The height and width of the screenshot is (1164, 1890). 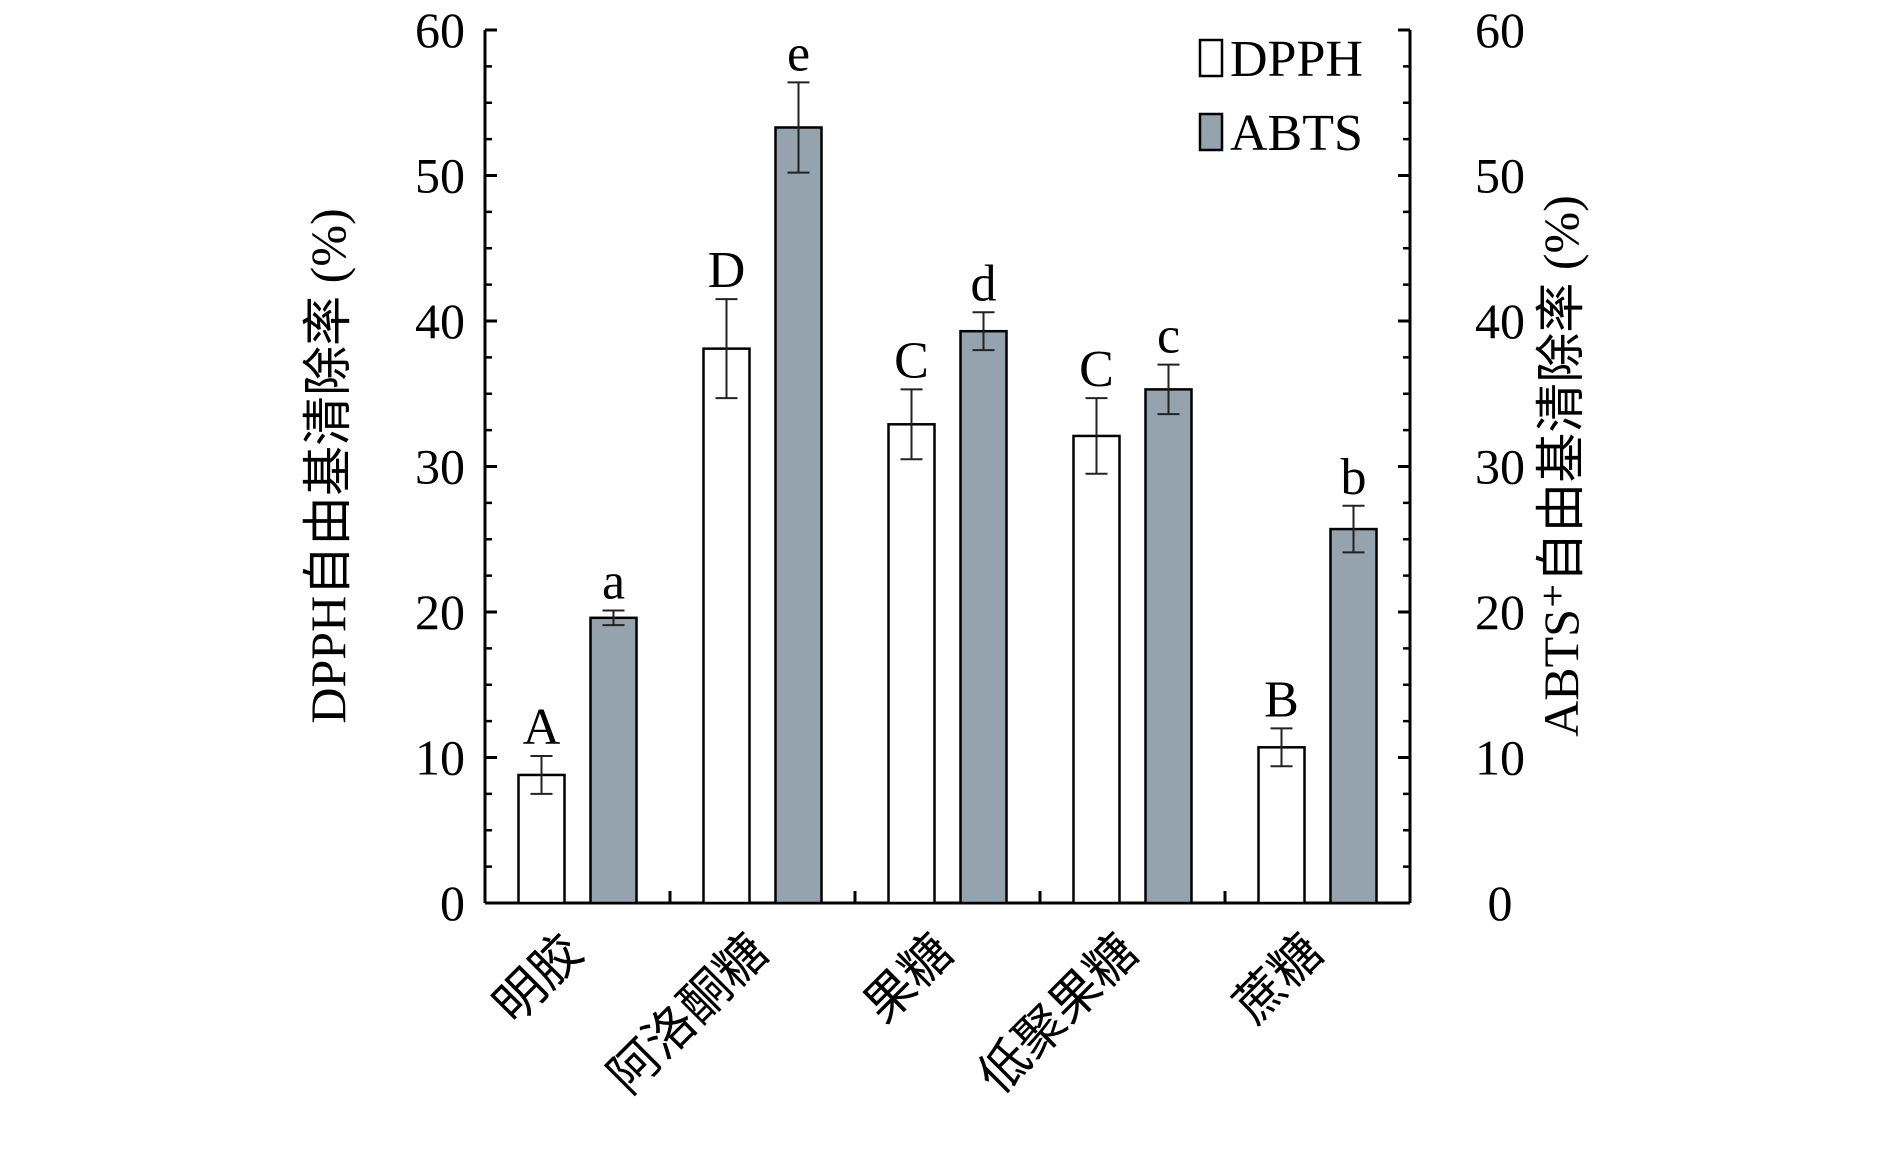 What do you see at coordinates (452, 903) in the screenshot?
I see `y-left-tick-label: 0` at bounding box center [452, 903].